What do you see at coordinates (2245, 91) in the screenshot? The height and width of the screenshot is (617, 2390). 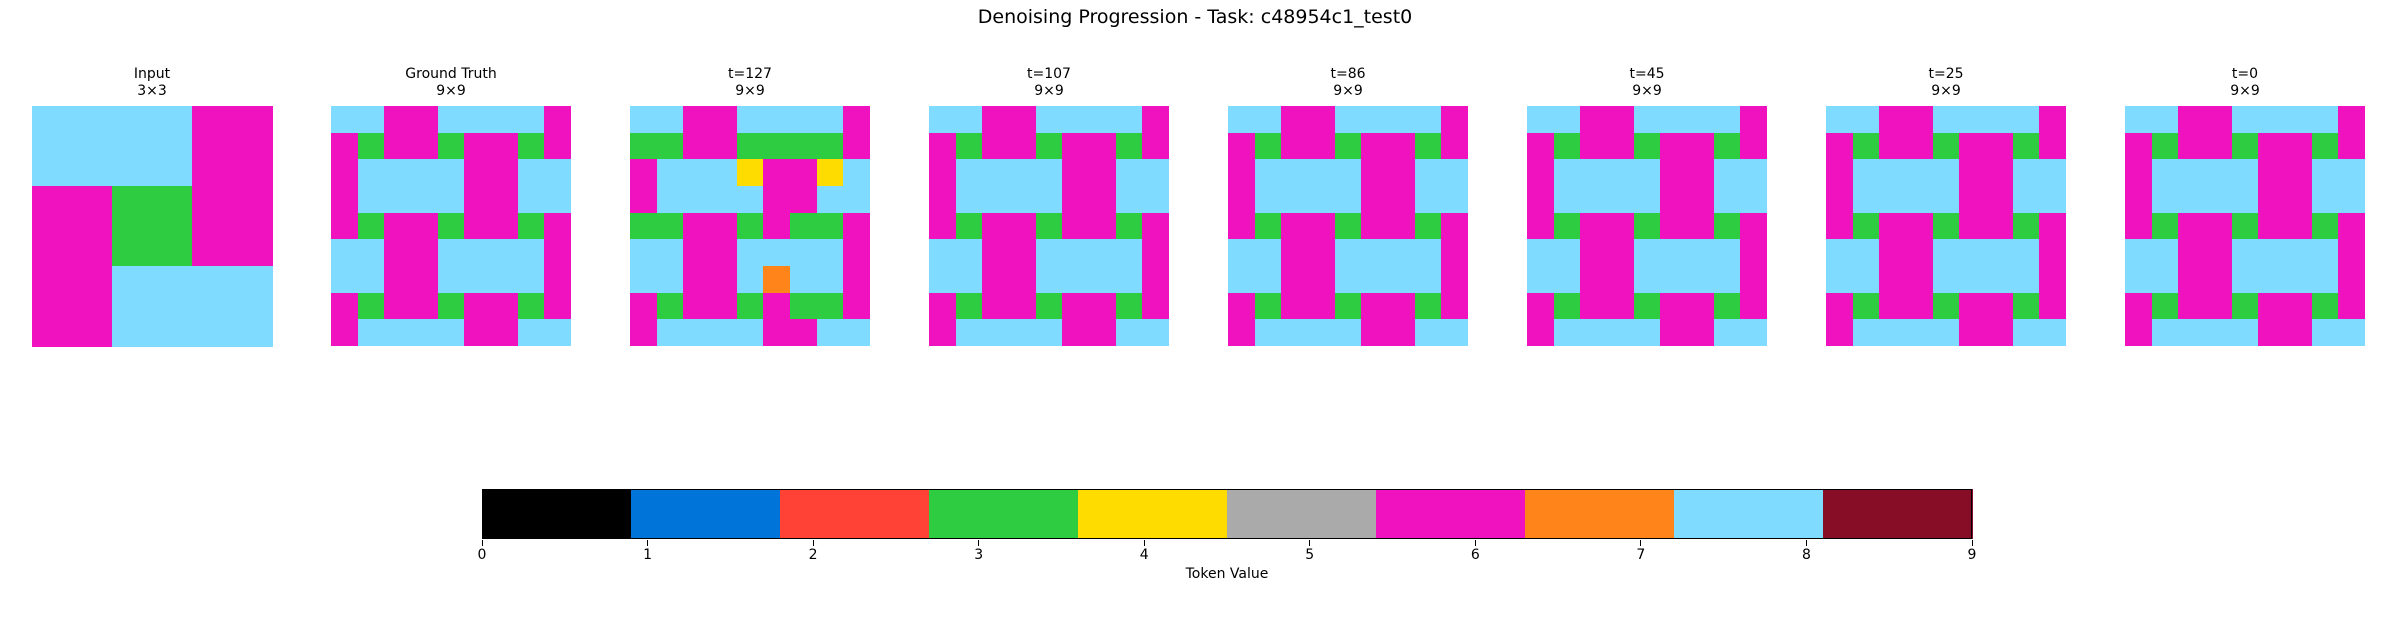 I see `panel-size: 9×9` at bounding box center [2245, 91].